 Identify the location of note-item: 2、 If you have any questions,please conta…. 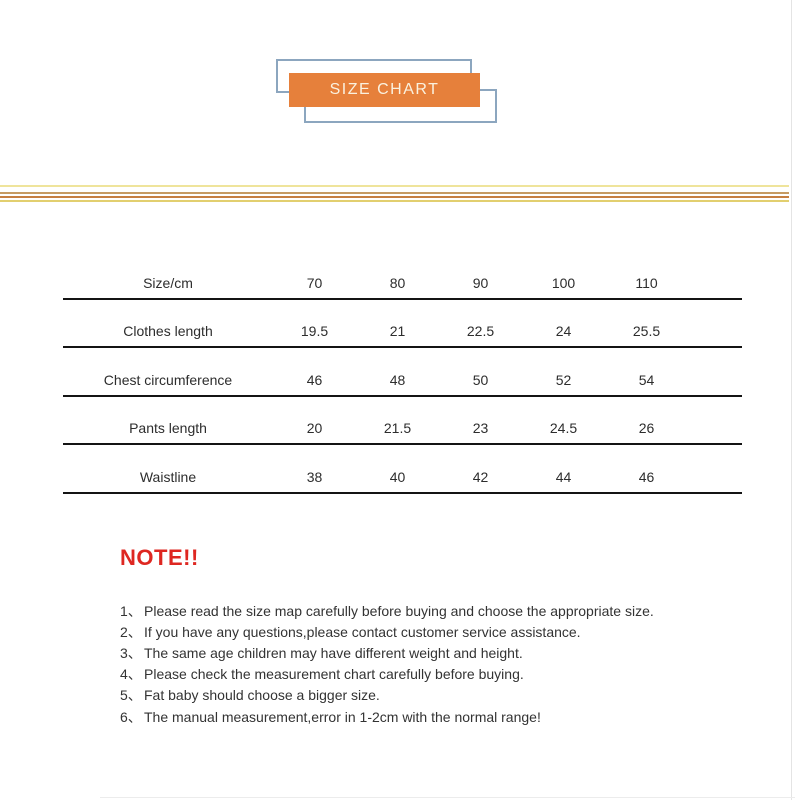
(387, 631).